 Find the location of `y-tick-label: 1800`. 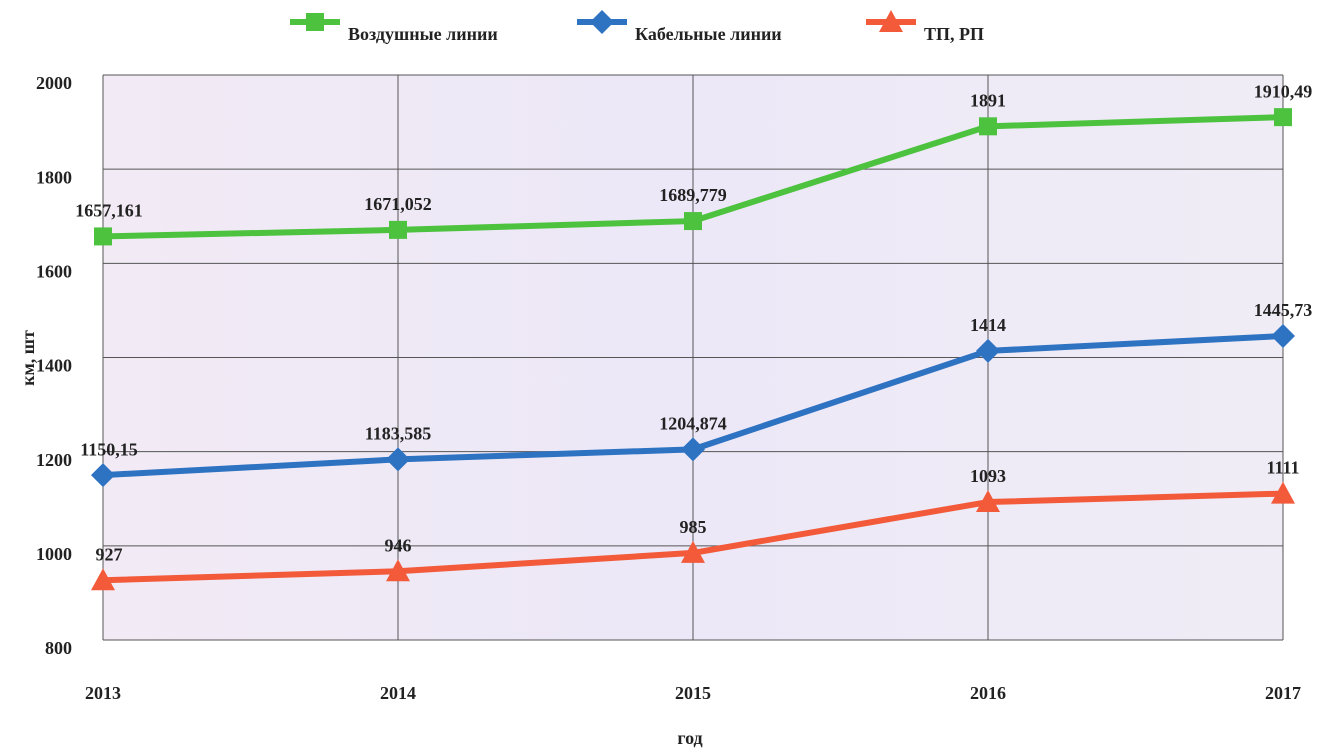

y-tick-label: 1800 is located at coordinates (54, 177).